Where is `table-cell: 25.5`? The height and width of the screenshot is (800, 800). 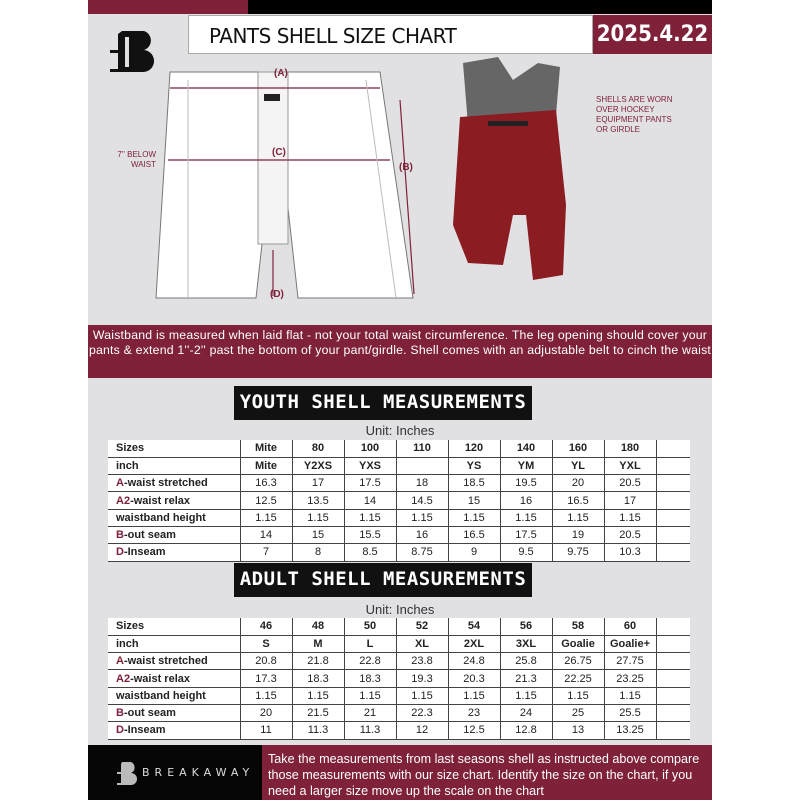 table-cell: 25.5 is located at coordinates (629, 713).